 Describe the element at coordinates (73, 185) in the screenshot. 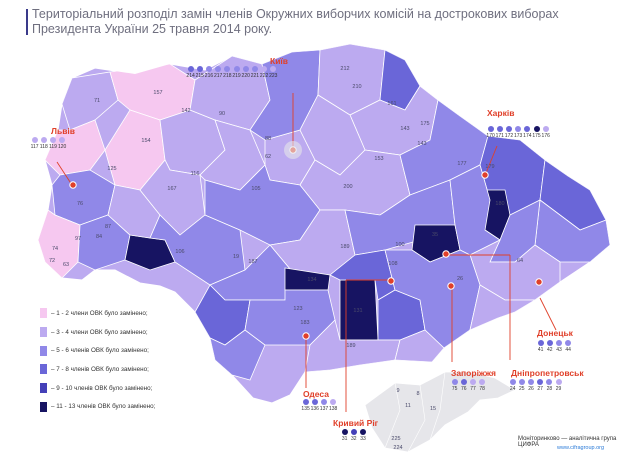

I see `lviv-marker` at that location.